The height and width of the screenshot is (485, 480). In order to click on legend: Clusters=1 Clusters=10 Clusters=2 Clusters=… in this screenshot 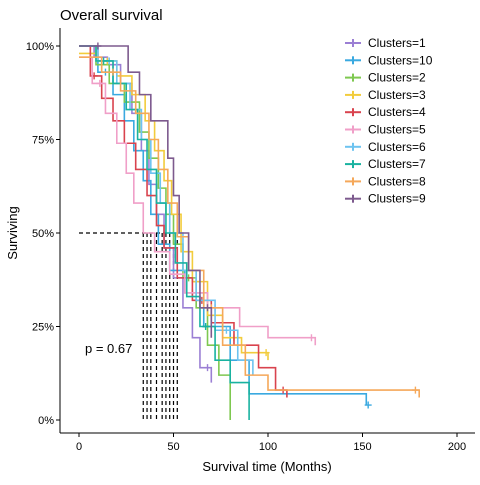, I will do `click(389, 121)`.